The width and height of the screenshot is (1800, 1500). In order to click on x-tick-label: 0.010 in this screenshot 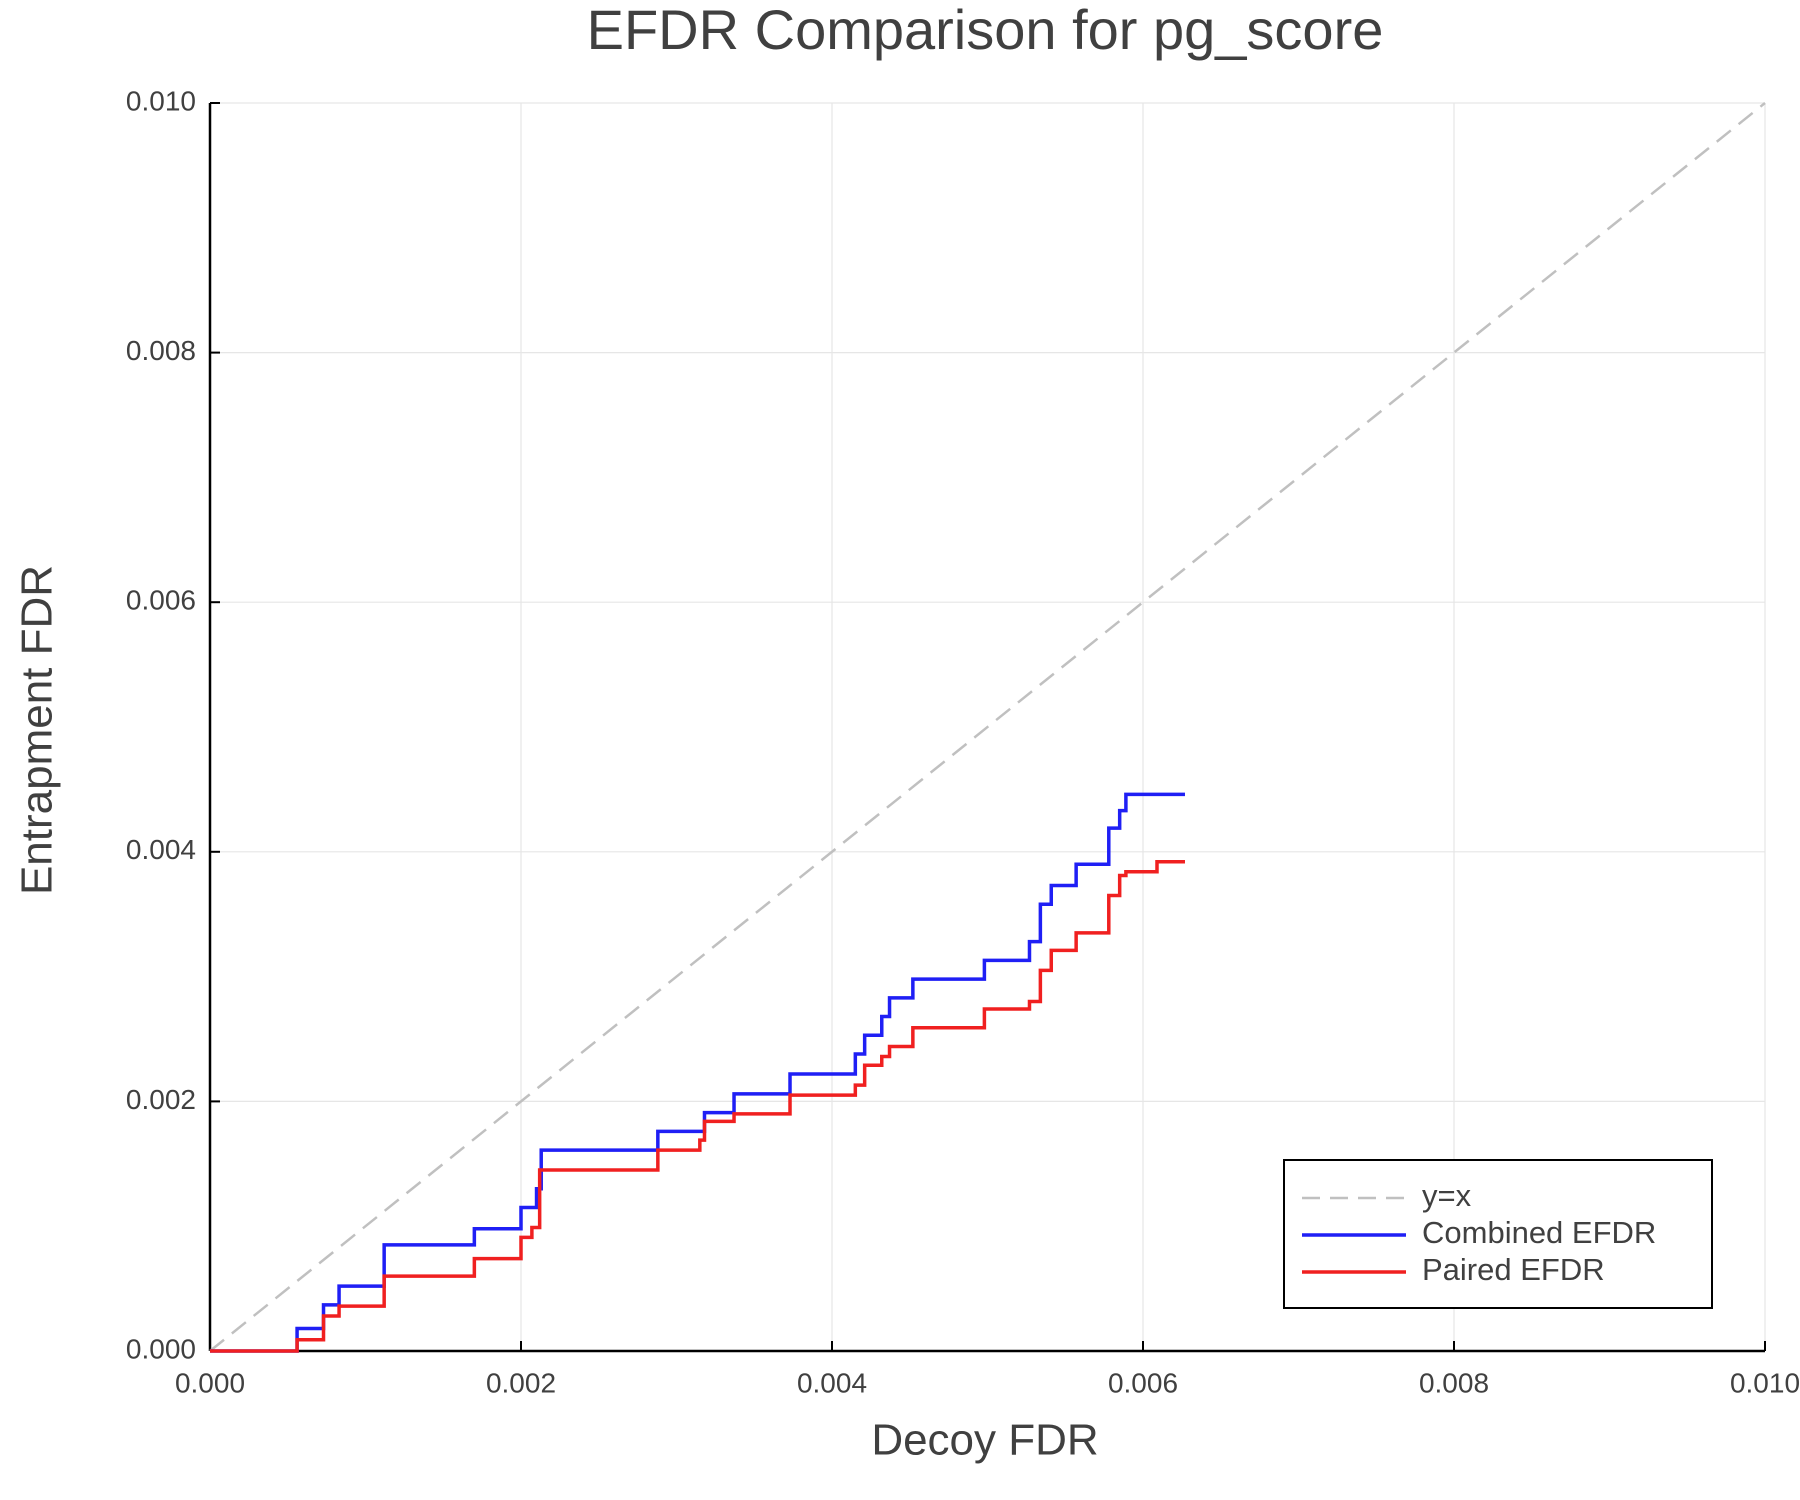, I will do `click(1765, 1382)`.